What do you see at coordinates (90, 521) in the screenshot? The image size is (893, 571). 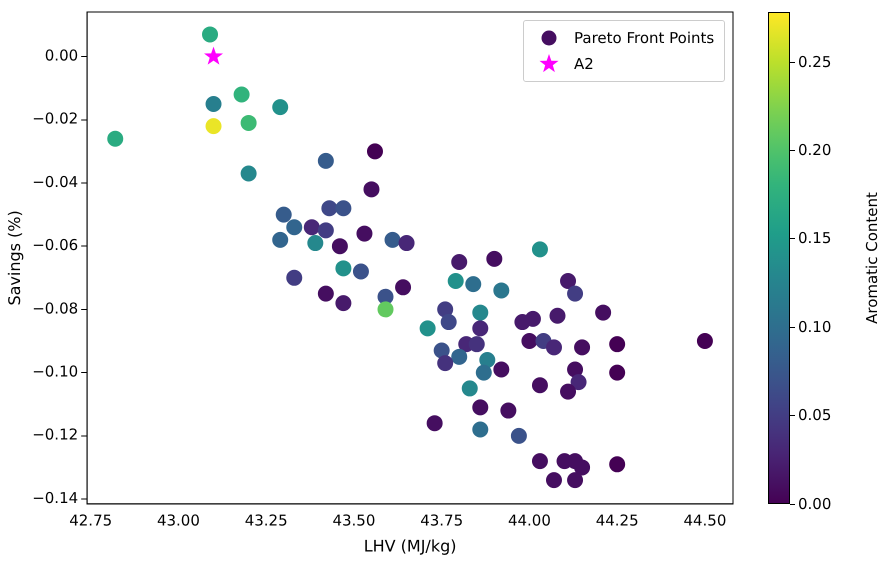 I see `x-tick-label: 42.75` at bounding box center [90, 521].